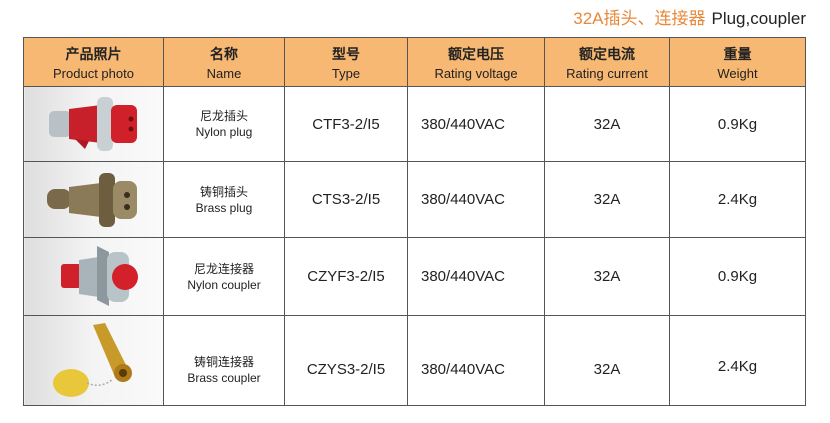 The image size is (830, 423). I want to click on header-en: Rating current, so click(607, 73).